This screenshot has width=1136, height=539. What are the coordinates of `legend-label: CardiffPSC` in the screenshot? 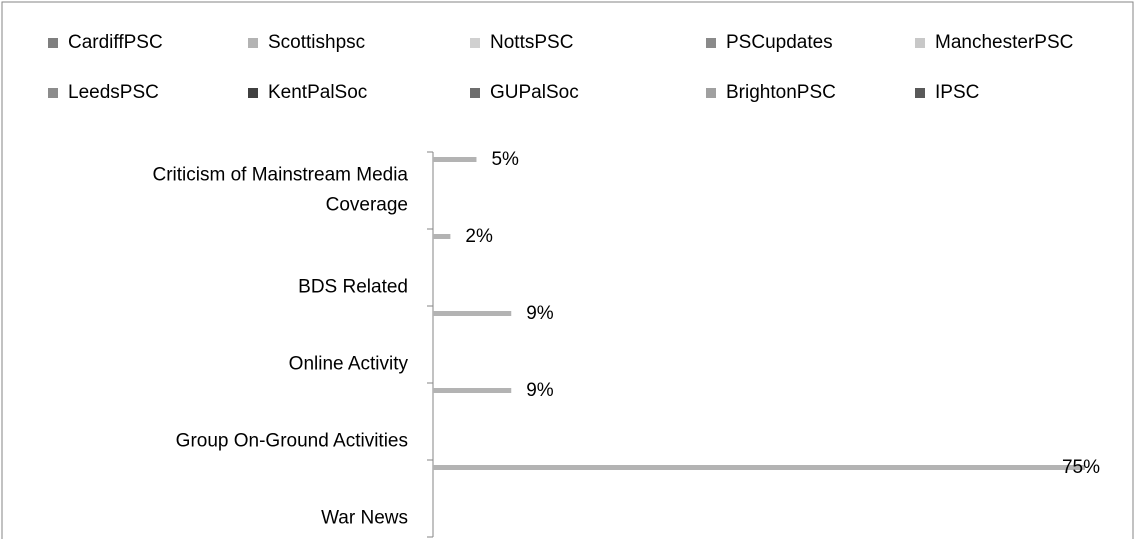 It's located at (115, 42).